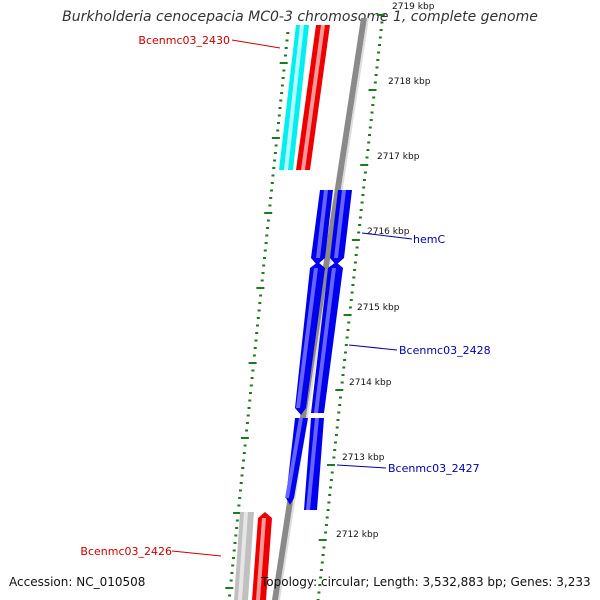 The width and height of the screenshot is (600, 600). What do you see at coordinates (331, 227) in the screenshot?
I see `gene-feature-hemc` at bounding box center [331, 227].